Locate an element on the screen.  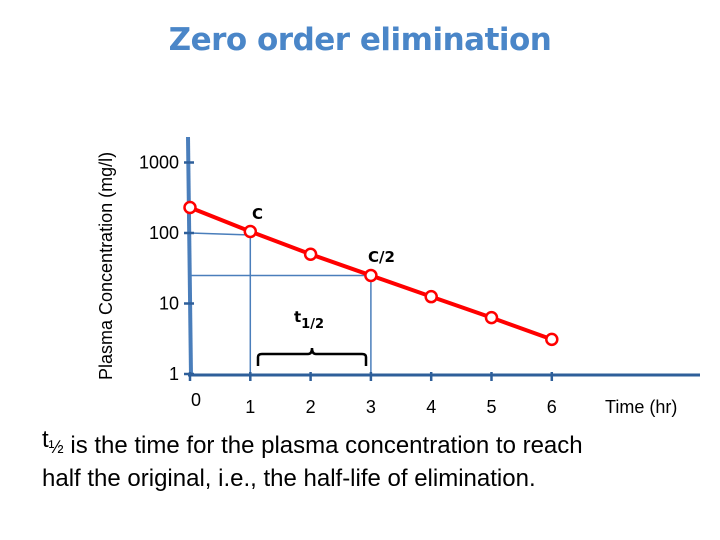
x-axis-label: Time (hr) is located at coordinates (641, 407).